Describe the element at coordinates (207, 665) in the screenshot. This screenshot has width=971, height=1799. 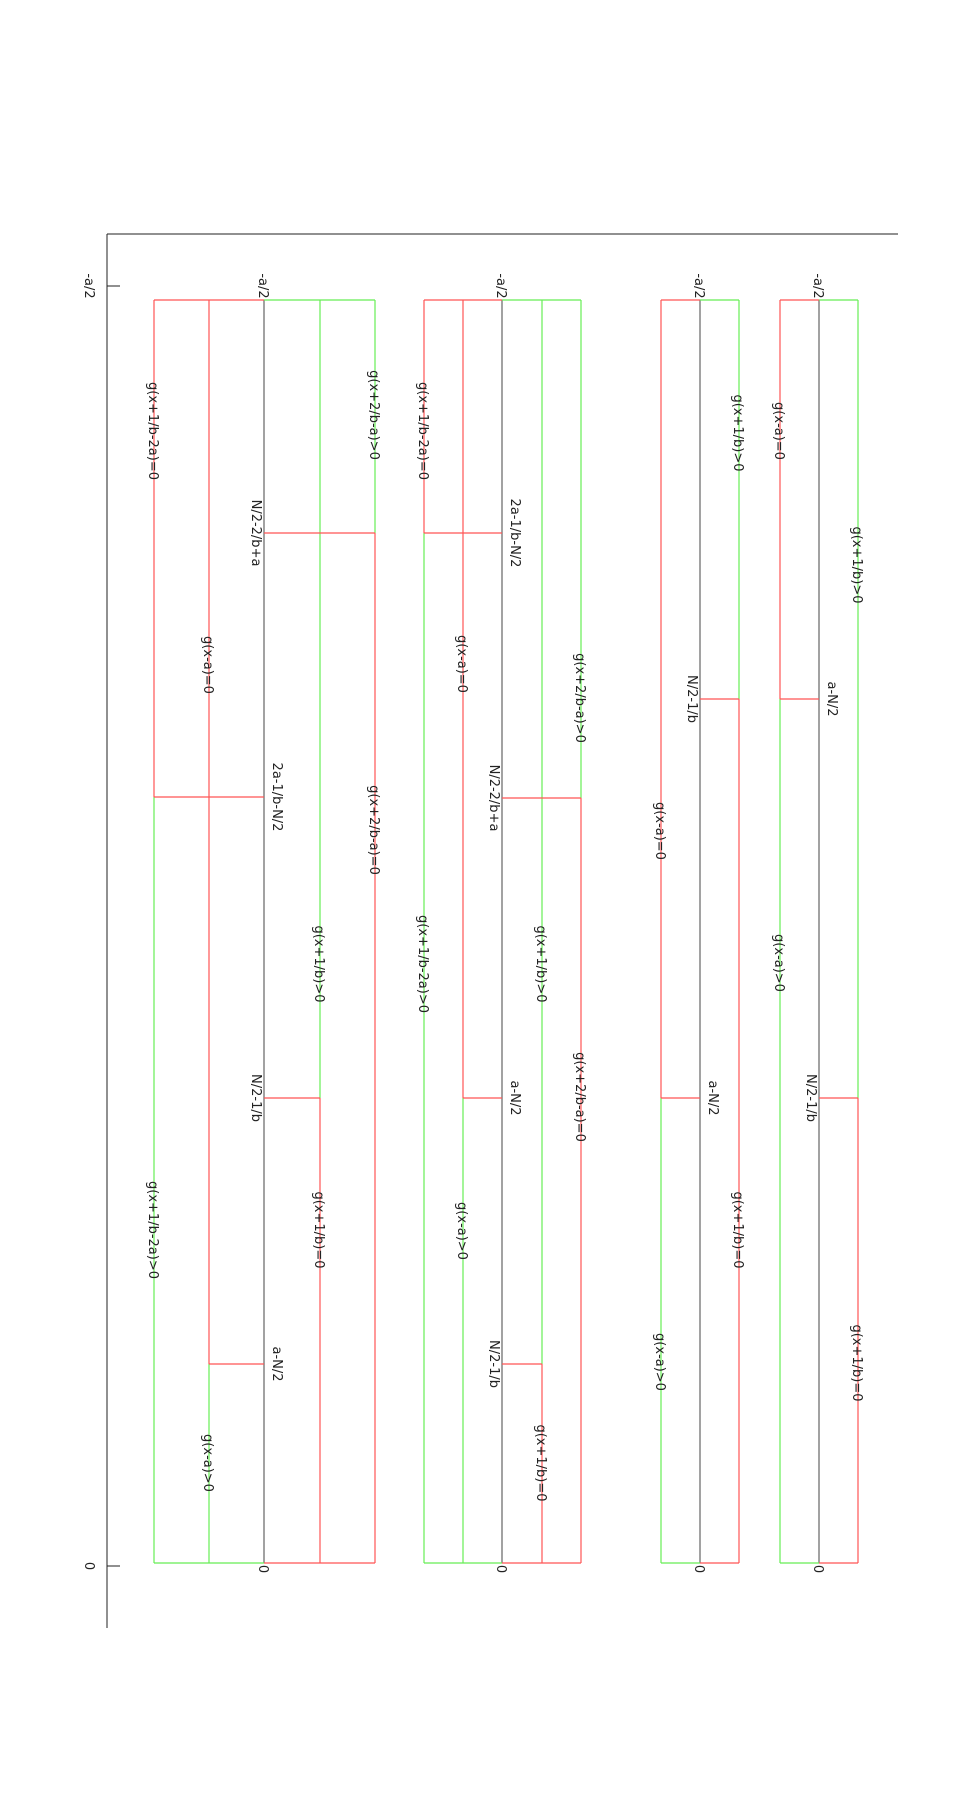
I see `g4-label-gxa-eq: g(x-a)=0` at that location.